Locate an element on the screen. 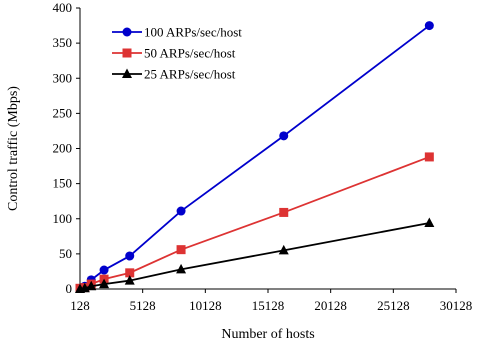 The image size is (479, 347). x-axis-title: Number of hosts is located at coordinates (267, 334).